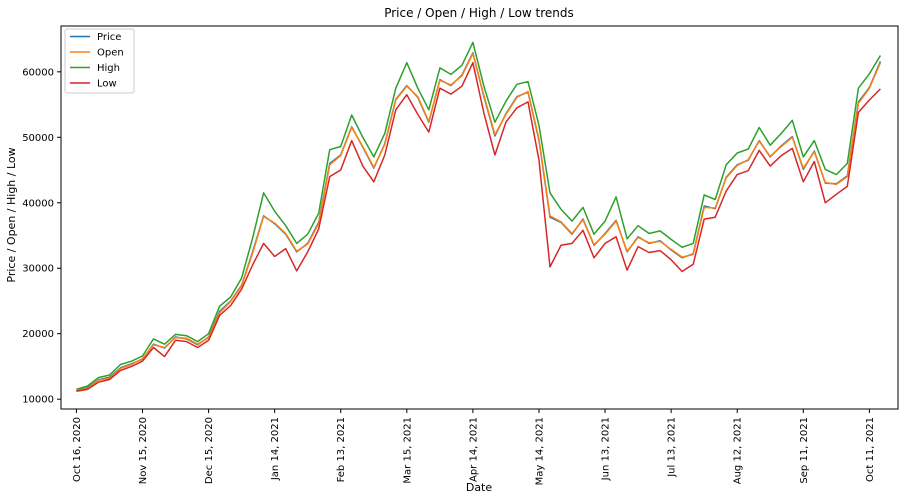  I want to click on legend-label-price: Price, so click(109, 37).